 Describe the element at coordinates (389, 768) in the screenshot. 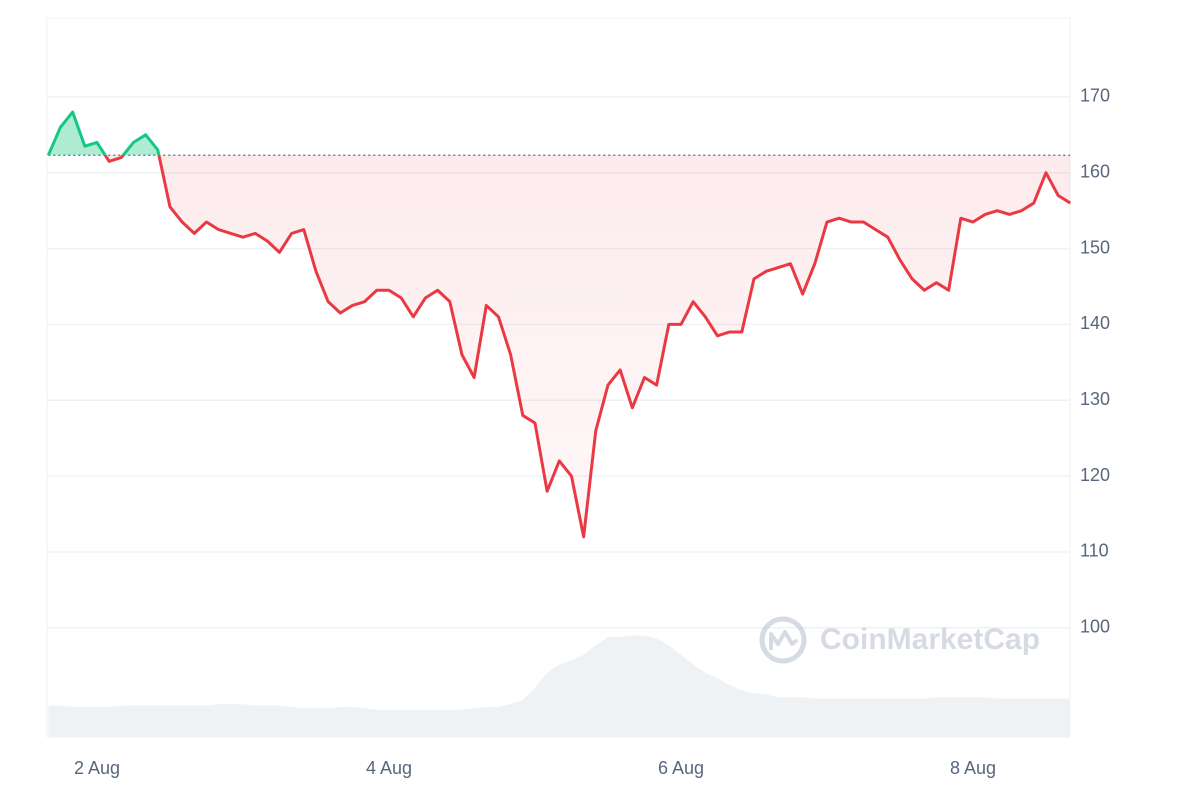

I see `x-tick-label: 4 Aug` at that location.